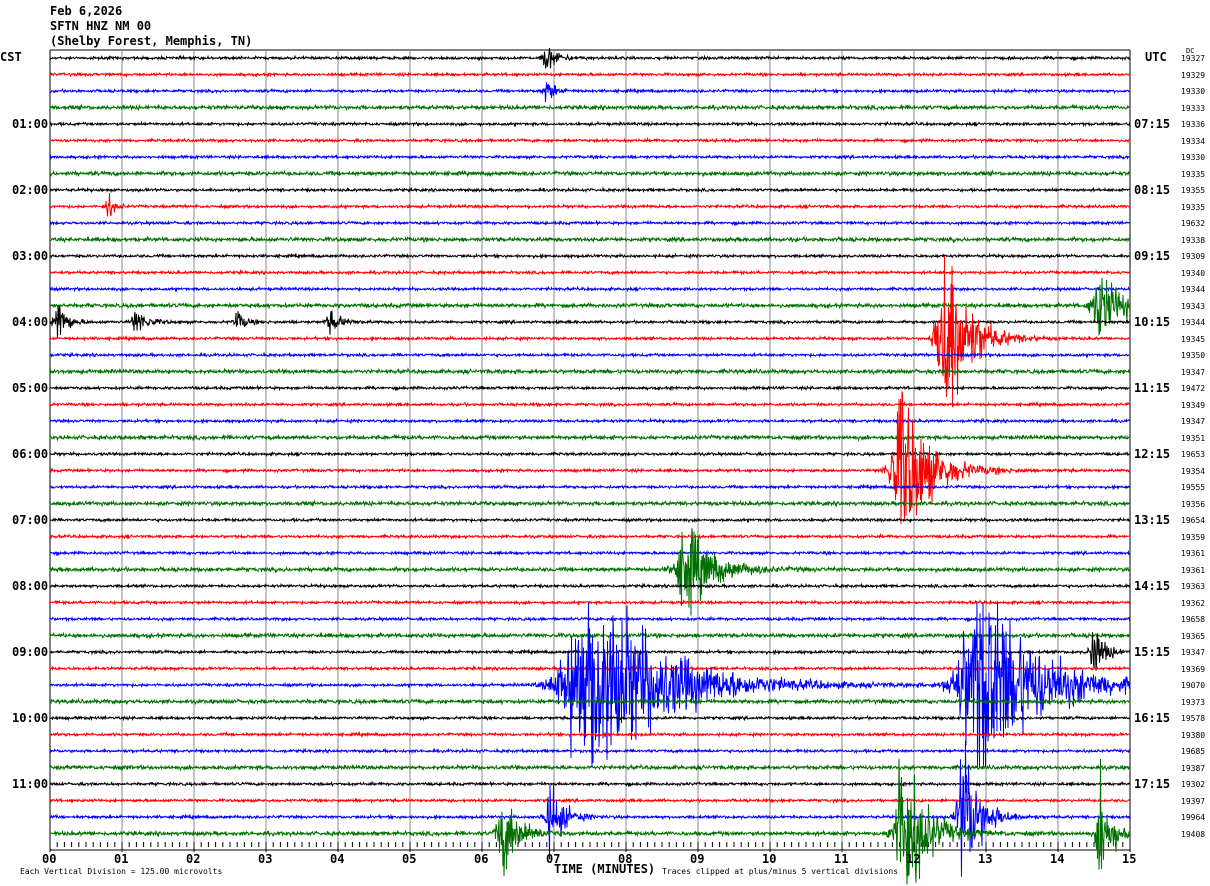  What do you see at coordinates (1152, 520) in the screenshot?
I see `utc-hour-label: 13:15` at bounding box center [1152, 520].